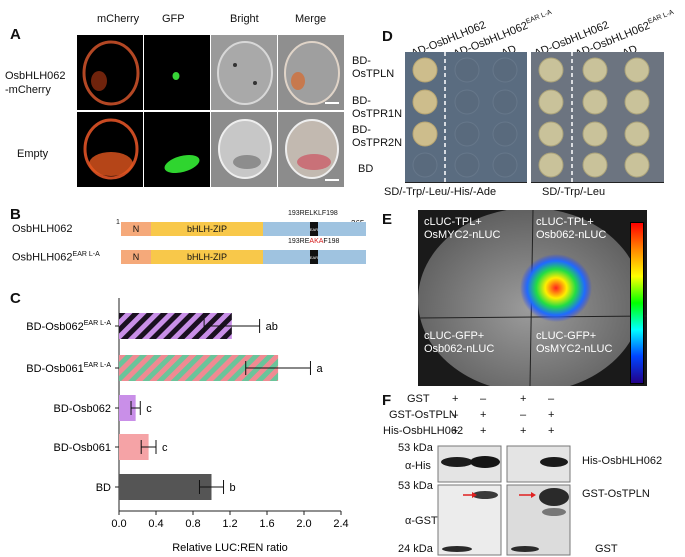 Image resolution: width=685 pixels, height=557 pixels. What do you see at coordinates (244, 72) in the screenshot?
I see `micrograph-bright-row1` at bounding box center [244, 72].